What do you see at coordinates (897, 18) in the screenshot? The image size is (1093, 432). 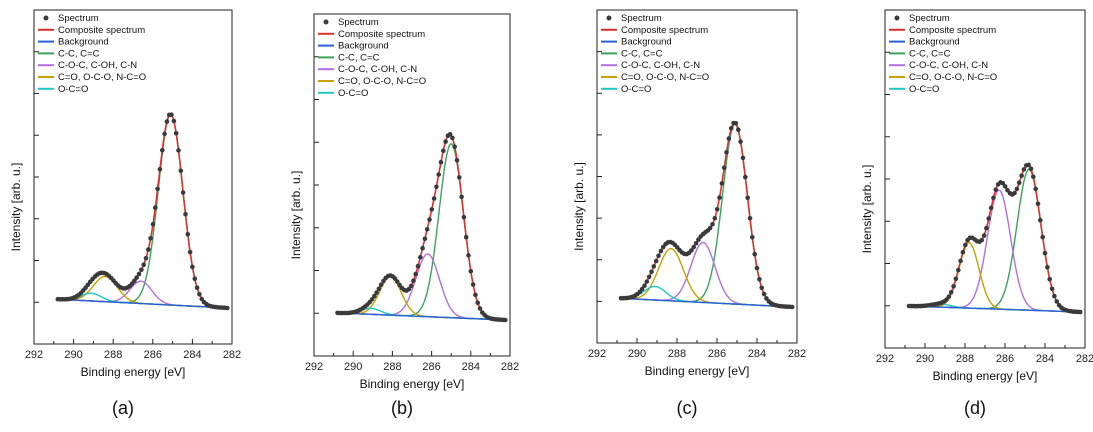 I see `legend-marker` at bounding box center [897, 18].